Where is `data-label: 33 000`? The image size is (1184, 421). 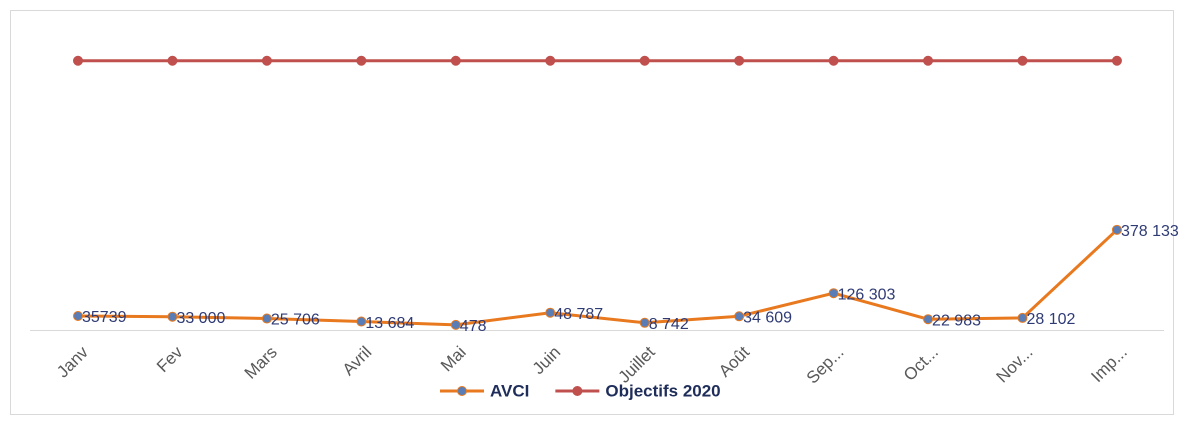 data-label: 33 000 is located at coordinates (200, 318).